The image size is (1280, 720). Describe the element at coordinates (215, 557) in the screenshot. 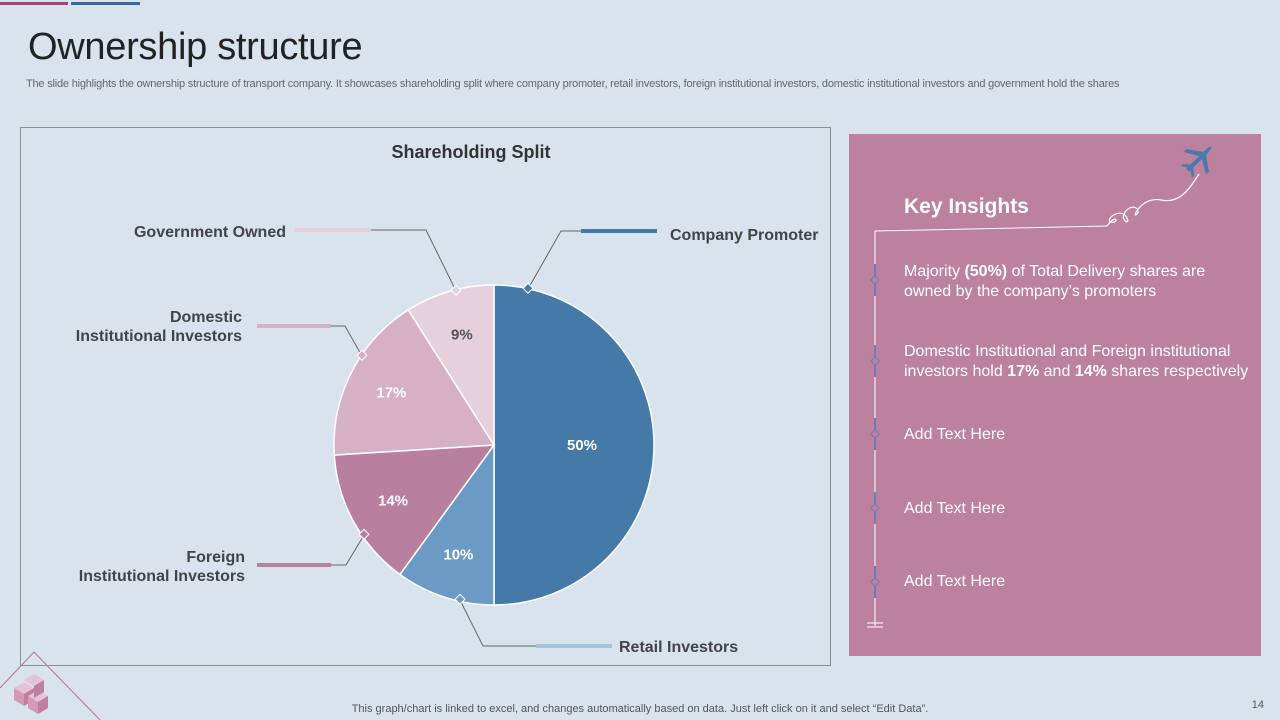

I see `legend-label-foreign-line1: Foreign` at that location.